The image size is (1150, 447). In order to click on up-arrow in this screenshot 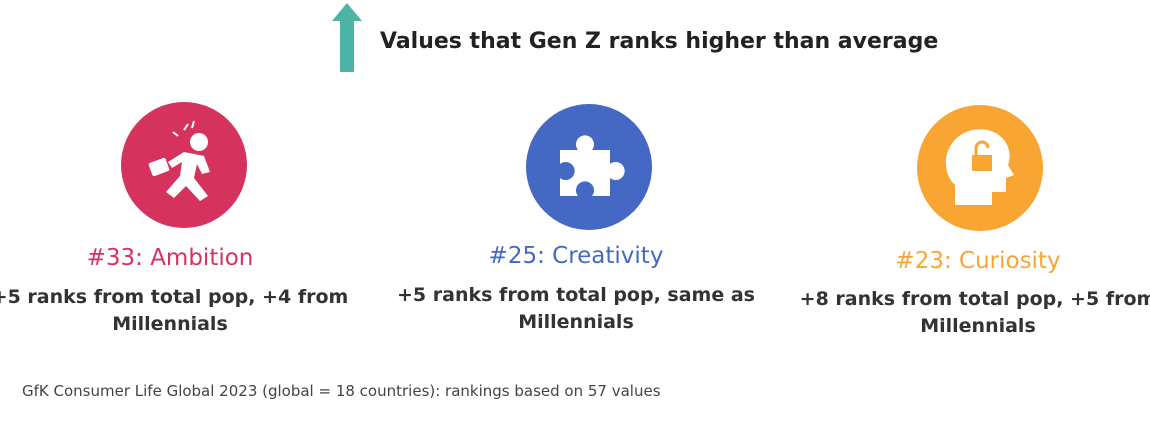, I will do `click(347, 37)`.